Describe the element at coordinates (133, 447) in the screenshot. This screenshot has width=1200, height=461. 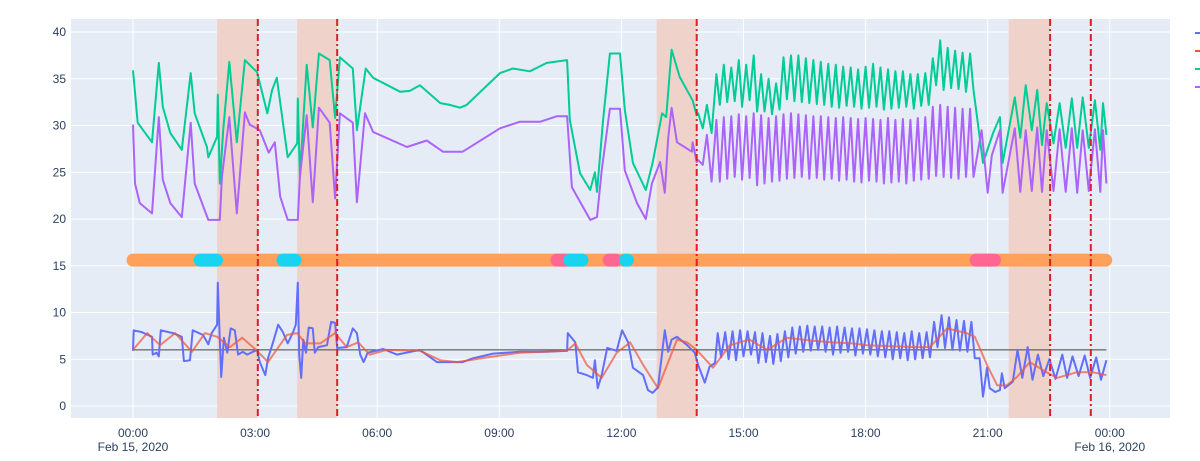
I see `x-tick-date-label: Feb 15, 2020` at that location.